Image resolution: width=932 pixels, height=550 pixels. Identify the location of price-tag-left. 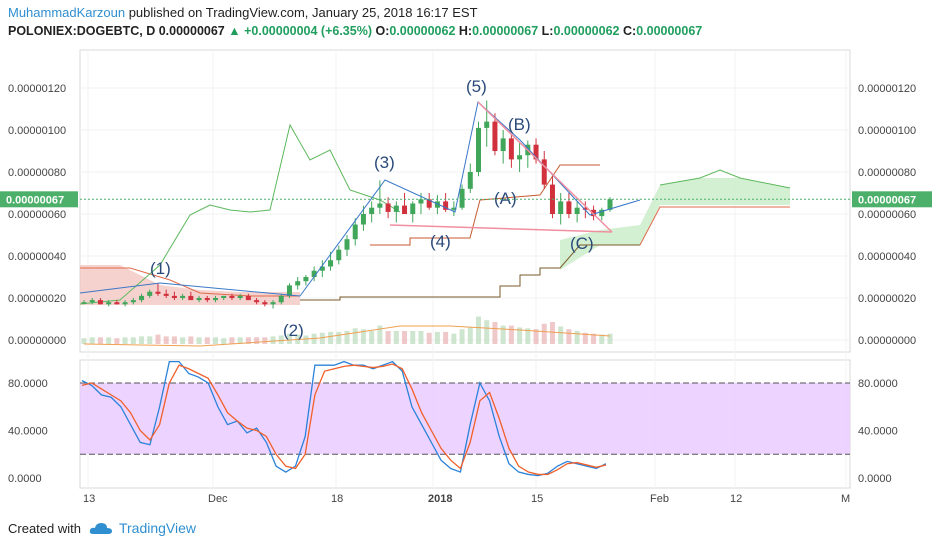
(39, 199).